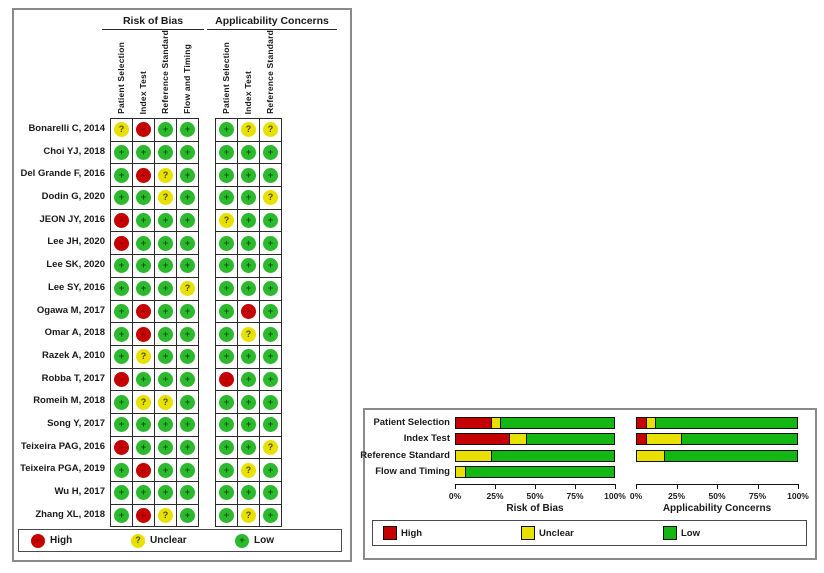 The width and height of the screenshot is (824, 573). Describe the element at coordinates (155, 198) in the screenshot. I see `judgement-row: + +? +` at that location.